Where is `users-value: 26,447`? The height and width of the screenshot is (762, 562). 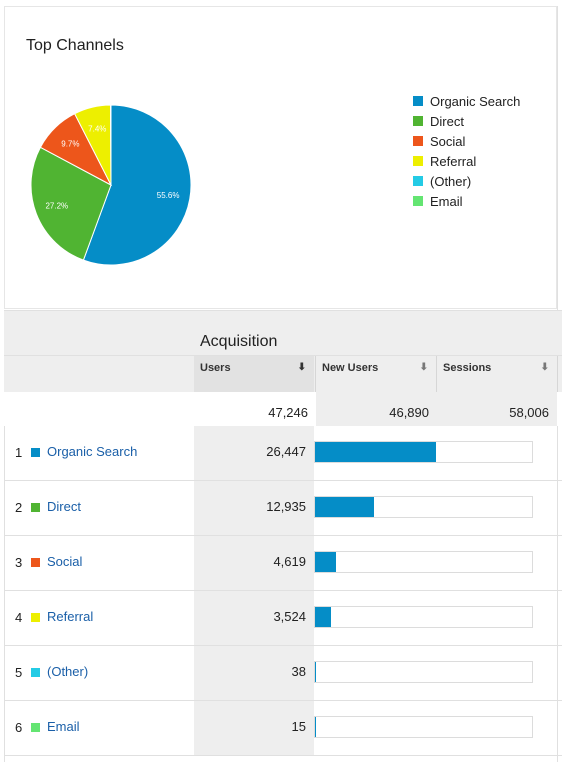 users-value: 26,447 is located at coordinates (286, 451).